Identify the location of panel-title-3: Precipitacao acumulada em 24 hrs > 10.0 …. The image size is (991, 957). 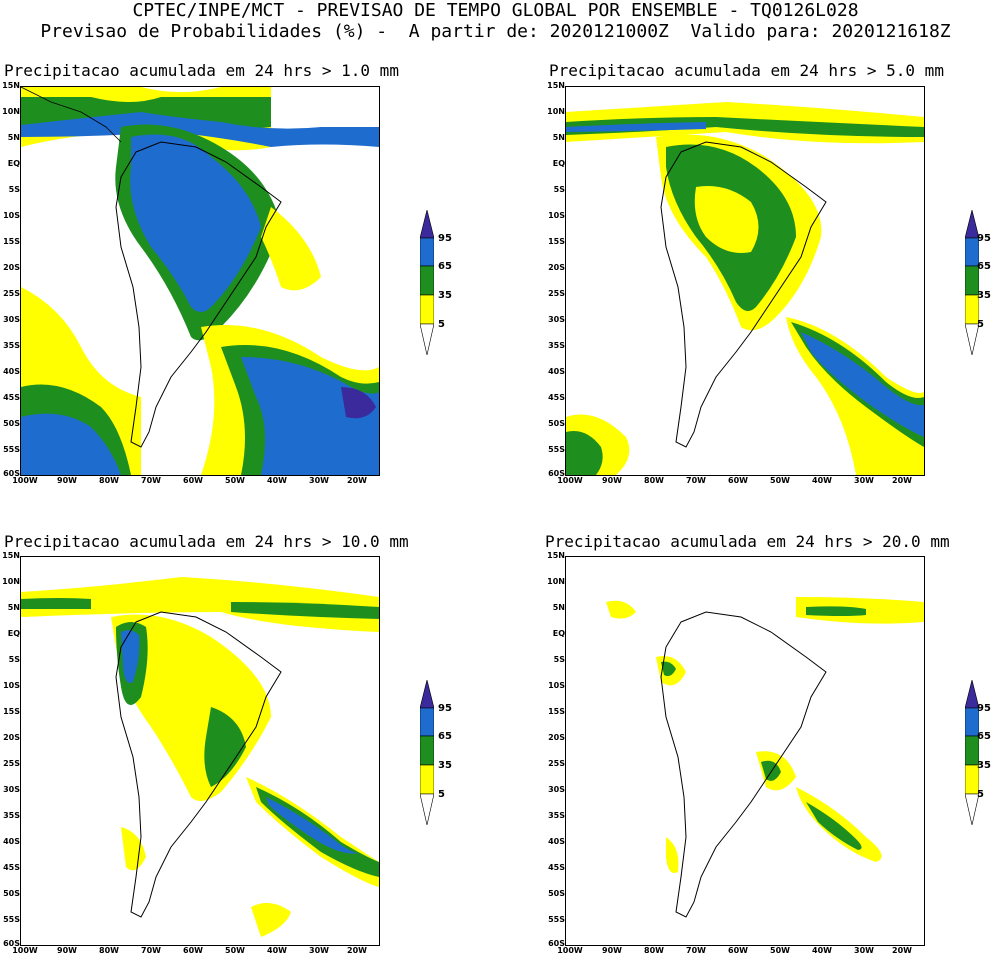
(206, 541).